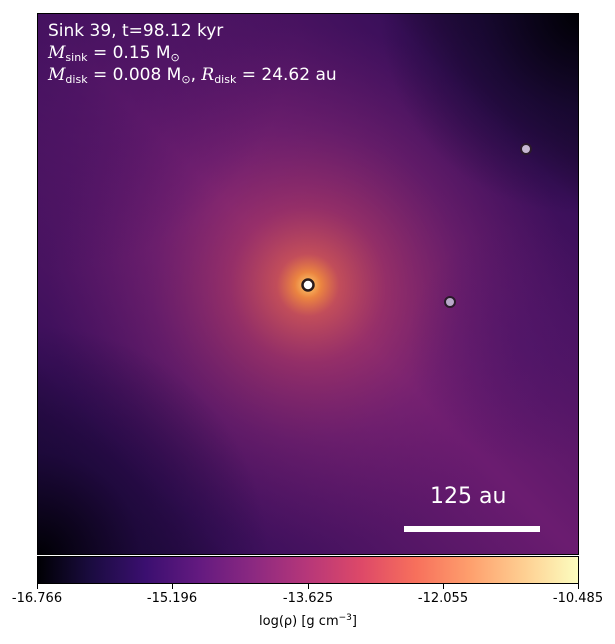  What do you see at coordinates (172, 598) in the screenshot?
I see `colorbar-tick-label: -15.196` at bounding box center [172, 598].